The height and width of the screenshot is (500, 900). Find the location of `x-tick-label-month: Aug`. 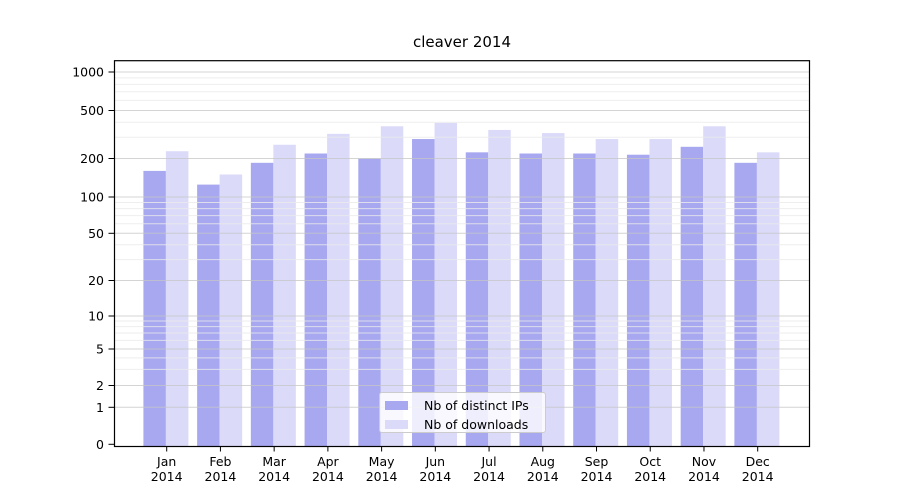

x-tick-label-month: Aug is located at coordinates (543, 461).